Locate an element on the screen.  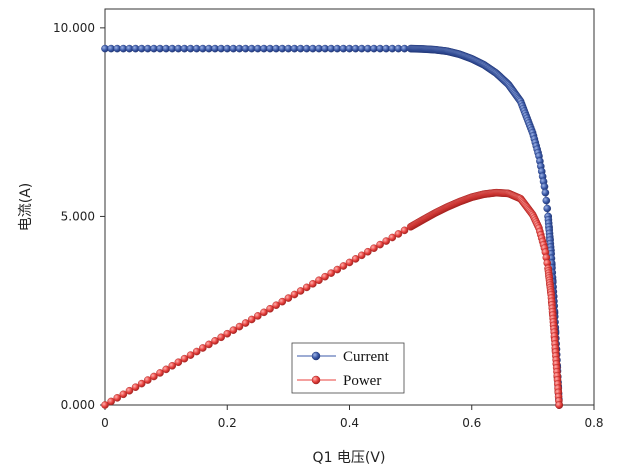
legend-label-current: Current is located at coordinates (366, 357).